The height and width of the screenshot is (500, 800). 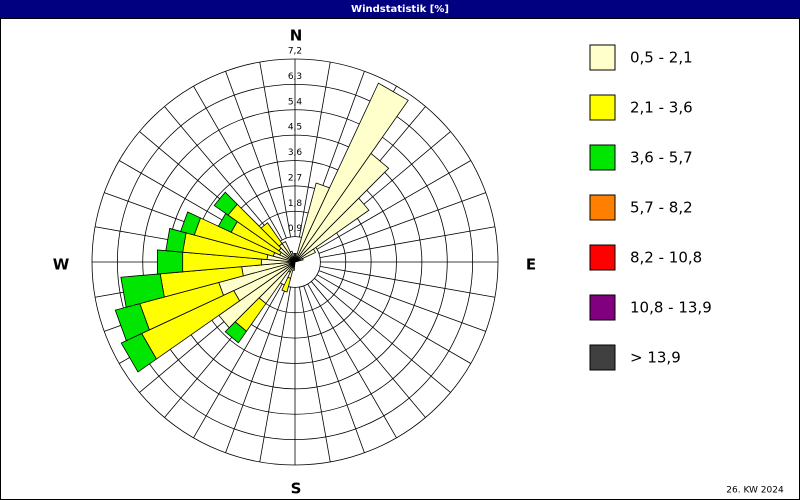 What do you see at coordinates (661, 158) in the screenshot?
I see `legend-label: 3,6 - 5,7` at bounding box center [661, 158].